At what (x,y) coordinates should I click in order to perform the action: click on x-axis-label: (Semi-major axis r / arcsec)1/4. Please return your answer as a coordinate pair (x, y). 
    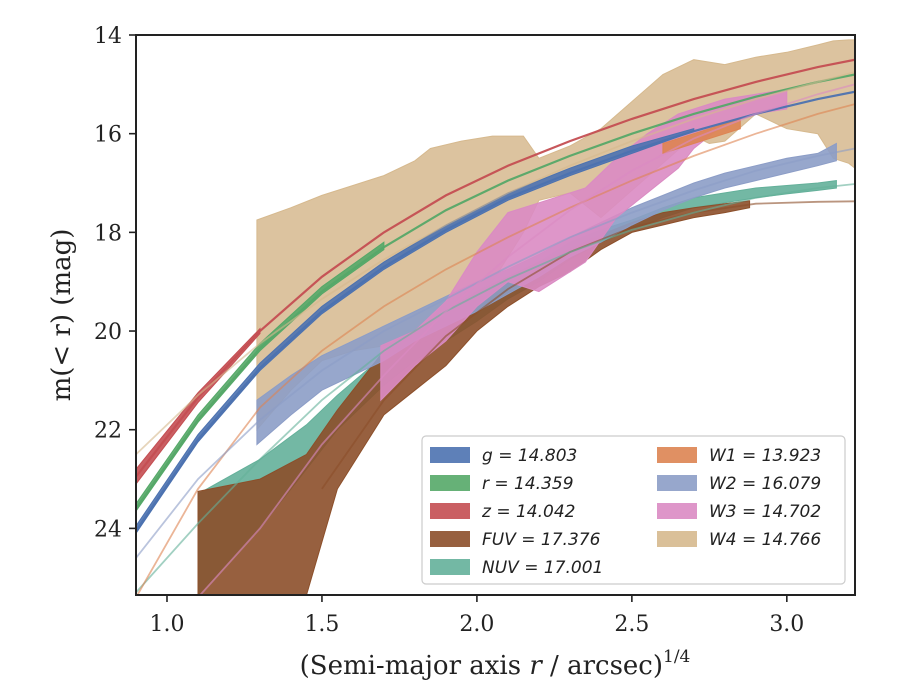
    Looking at the image, I should click on (495, 664).